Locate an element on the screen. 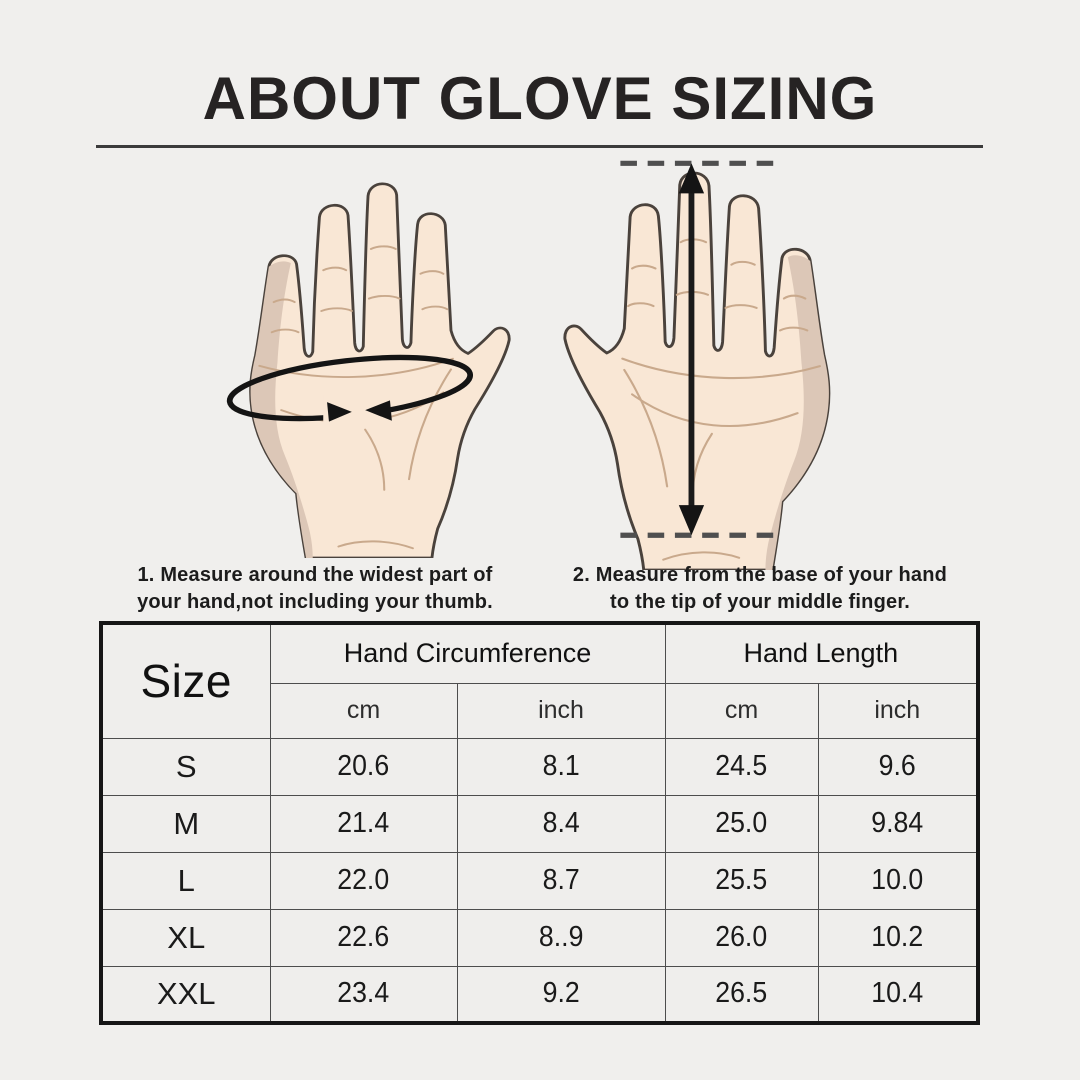  cell-value: 24.5 is located at coordinates (741, 766).